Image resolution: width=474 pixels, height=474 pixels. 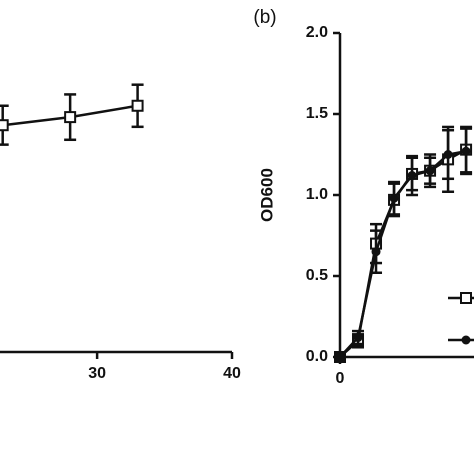 What do you see at coordinates (97, 373) in the screenshot?
I see `x-tick-label: 30` at bounding box center [97, 373].